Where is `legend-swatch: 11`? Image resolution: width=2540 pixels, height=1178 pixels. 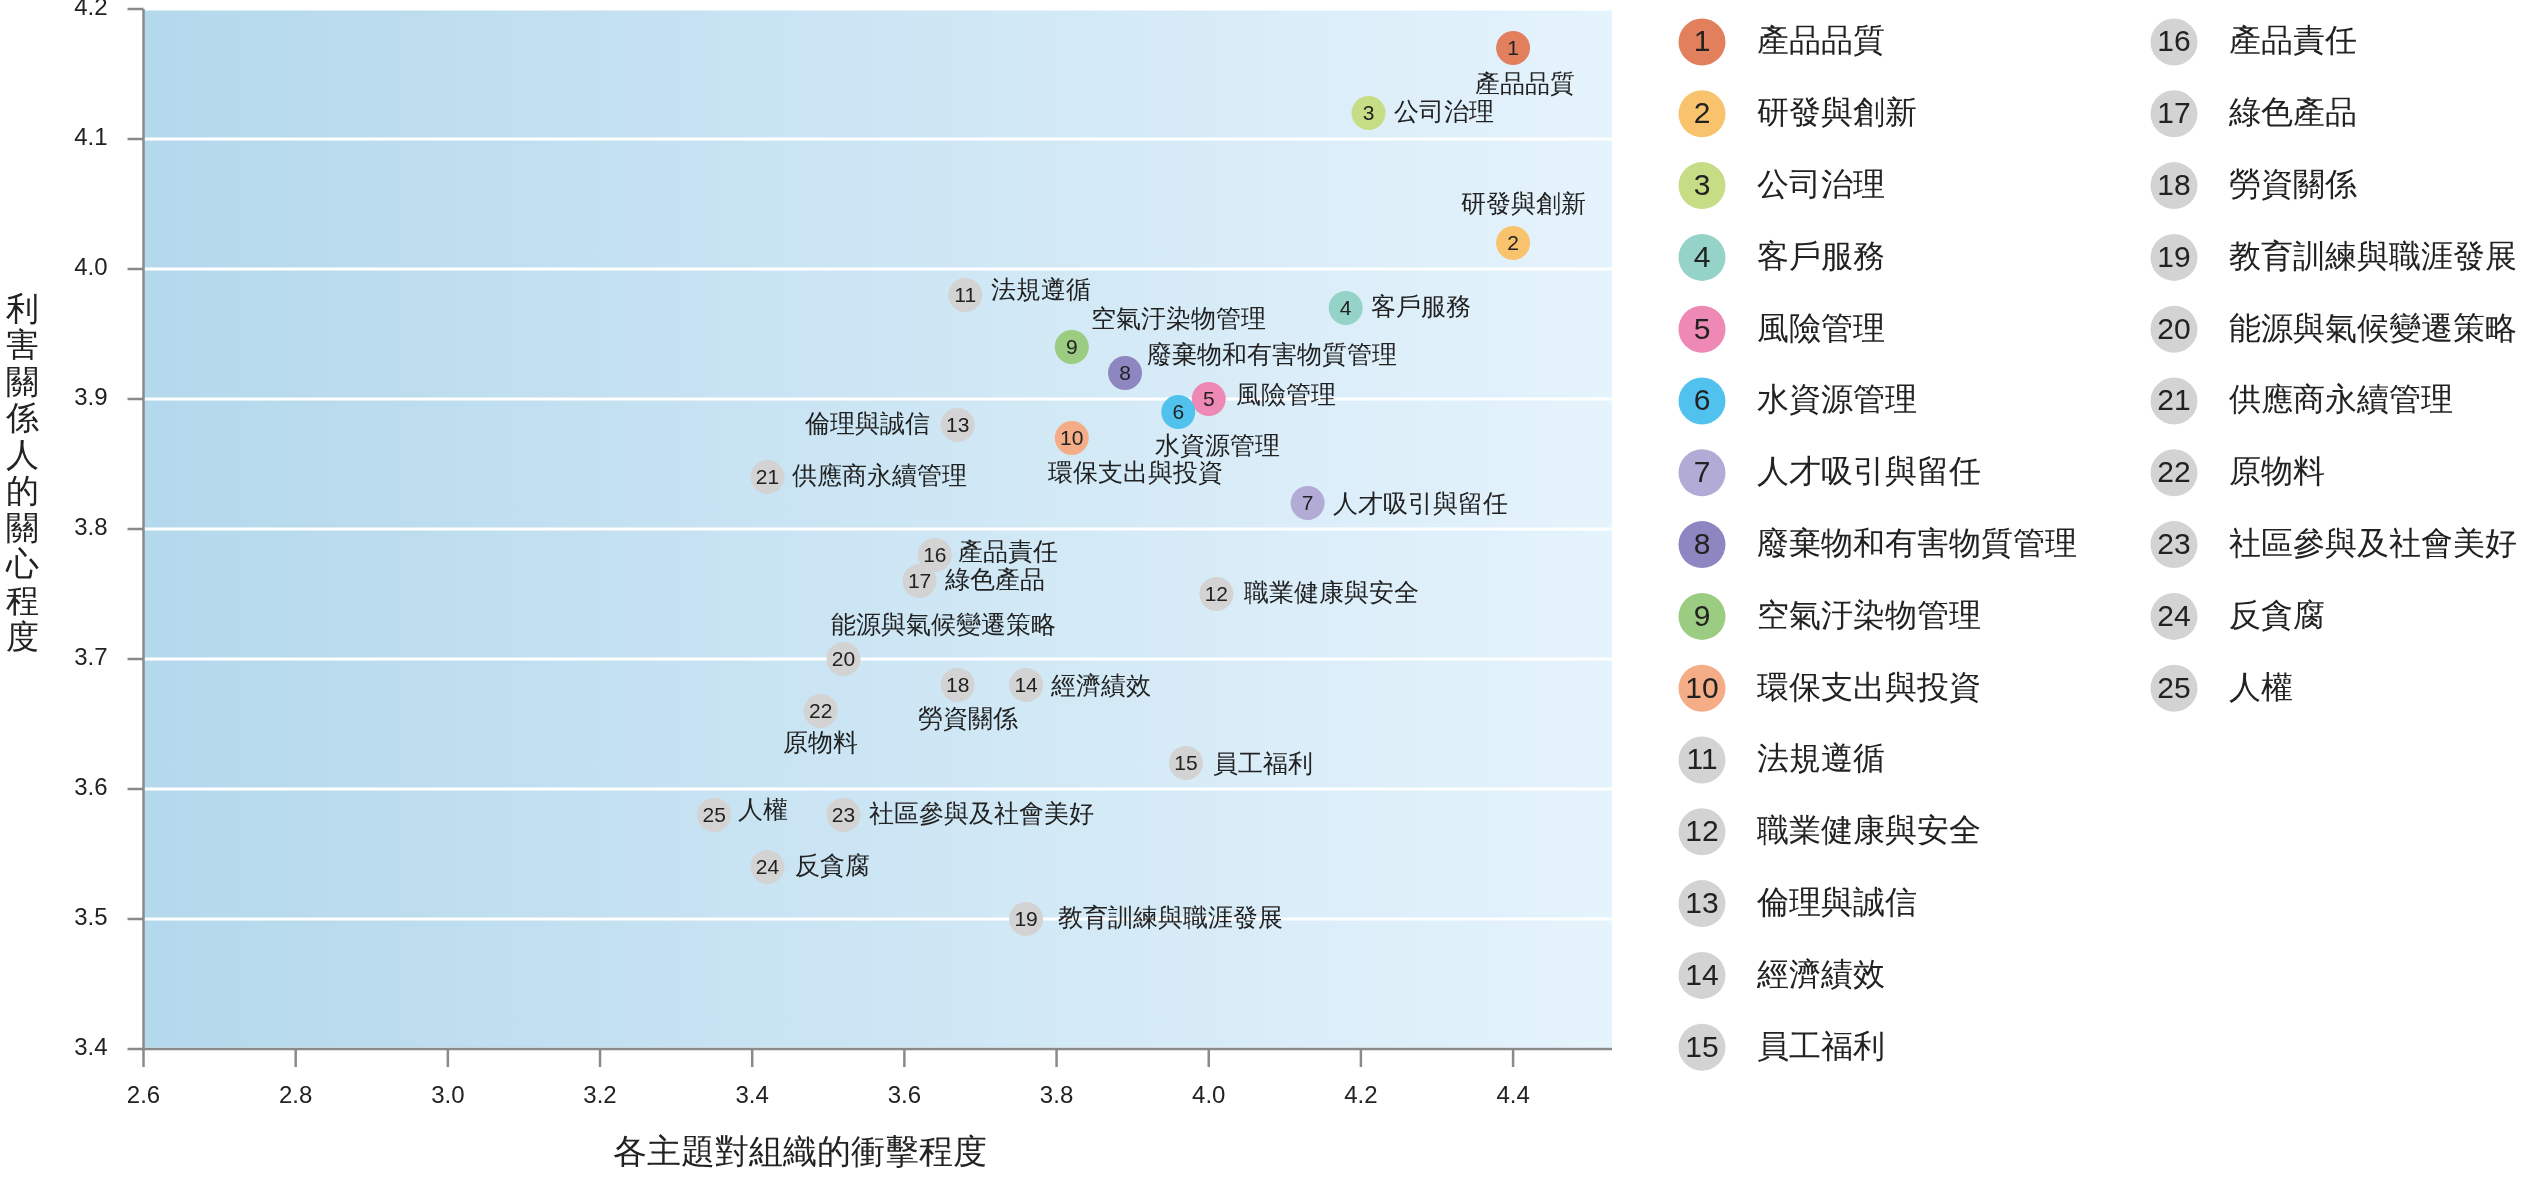
legend-swatch: 11 is located at coordinates (1702, 760).